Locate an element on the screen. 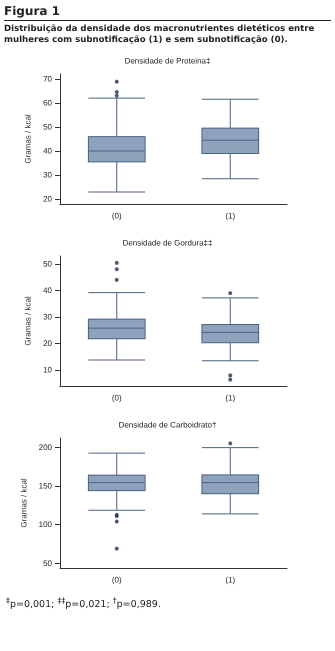  y-tick-label: 100 is located at coordinates (45, 525).